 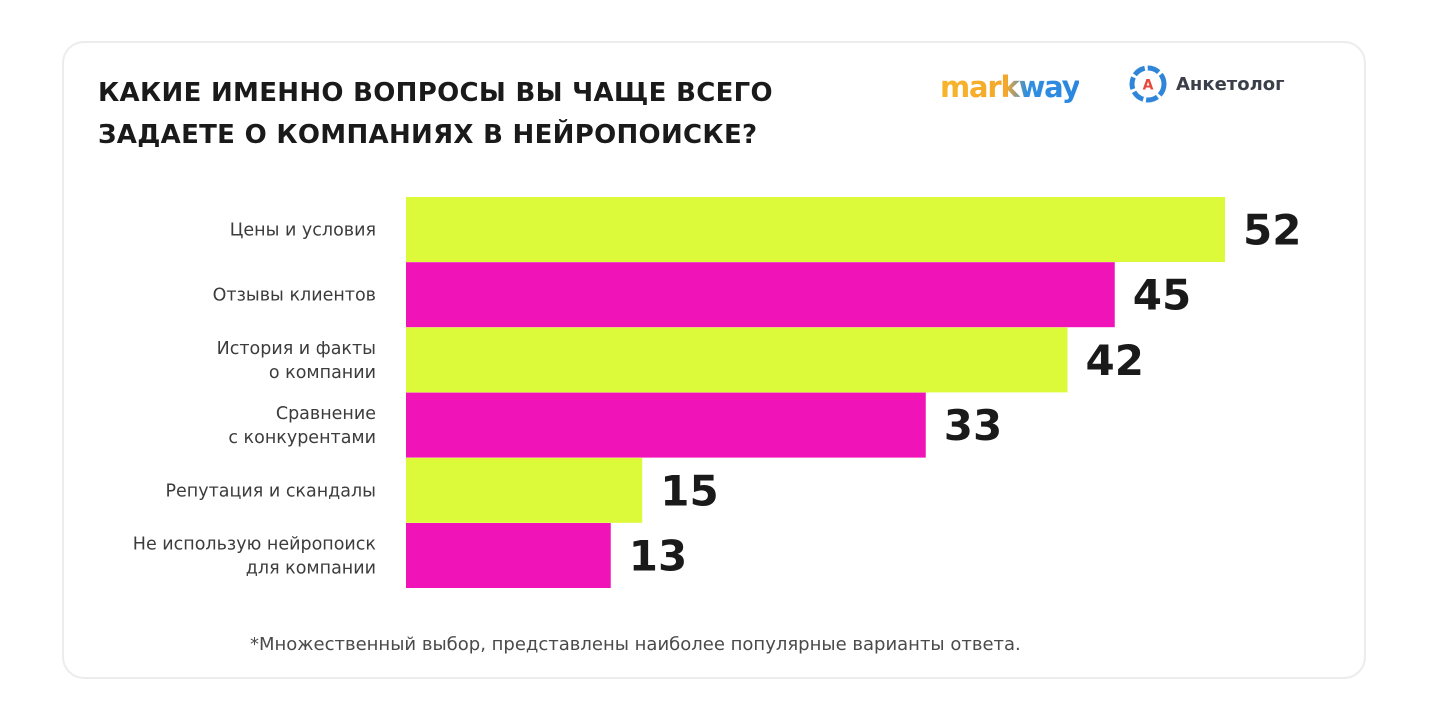 What do you see at coordinates (428, 135) in the screenshot?
I see `title-line-2: ЗАДАЕТЕ О КОМПАНИЯХ В НЕЙРОПОИСКЕ?` at bounding box center [428, 135].